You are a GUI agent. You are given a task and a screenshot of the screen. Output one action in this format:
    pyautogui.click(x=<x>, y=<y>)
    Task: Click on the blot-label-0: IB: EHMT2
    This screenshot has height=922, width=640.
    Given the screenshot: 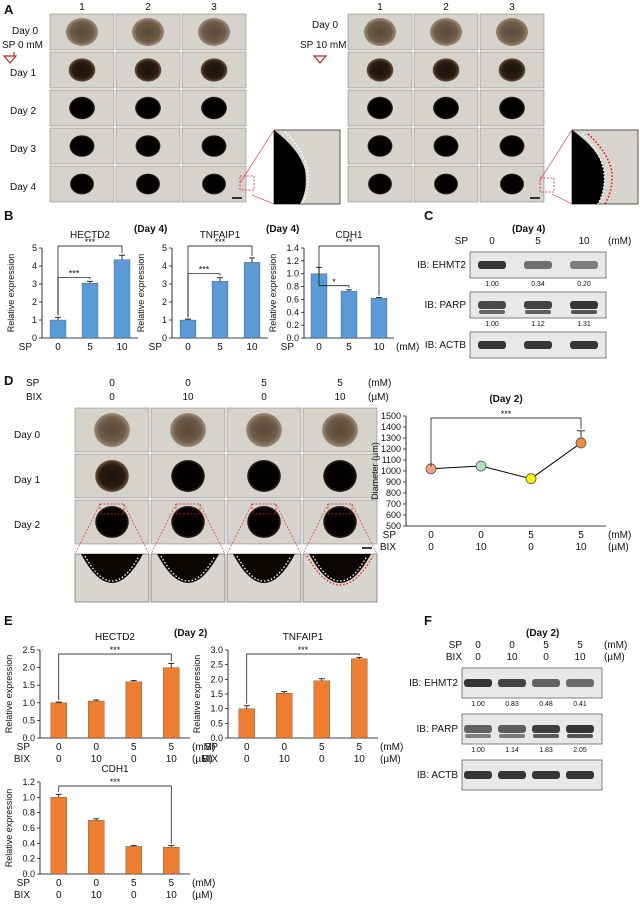 What is the action you would take?
    pyautogui.click(x=433, y=683)
    